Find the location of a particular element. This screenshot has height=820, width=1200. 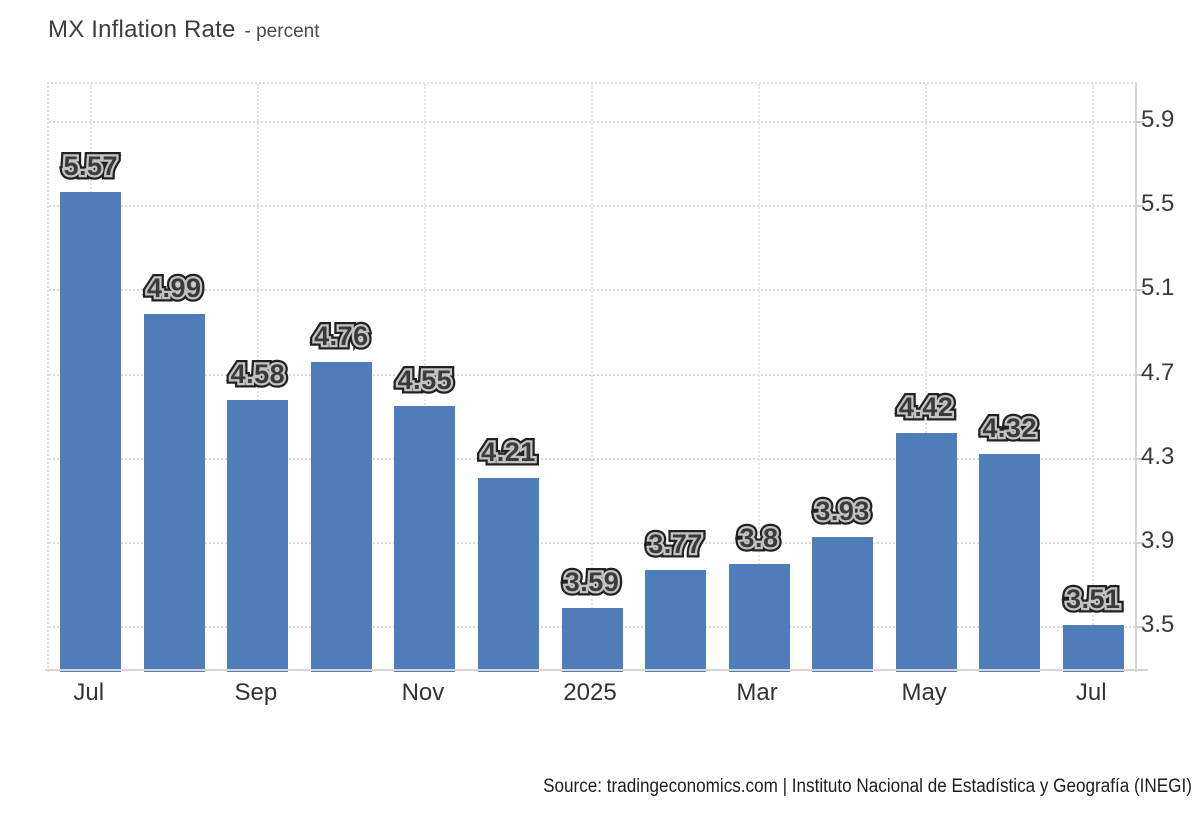

bar-mar is located at coordinates (759, 617).